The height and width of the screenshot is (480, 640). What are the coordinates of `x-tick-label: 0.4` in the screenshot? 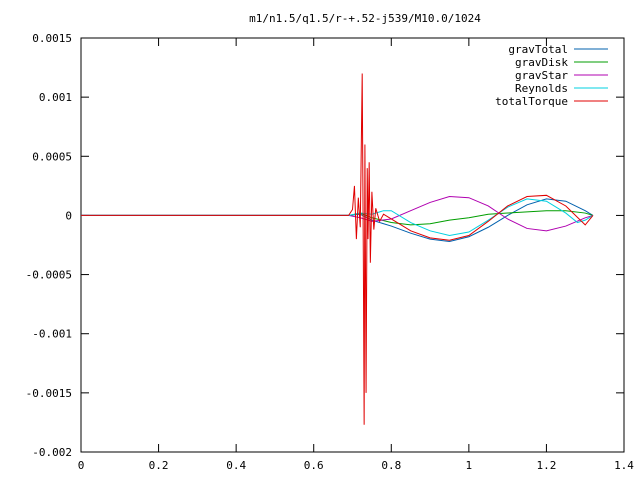 It's located at (236, 465).